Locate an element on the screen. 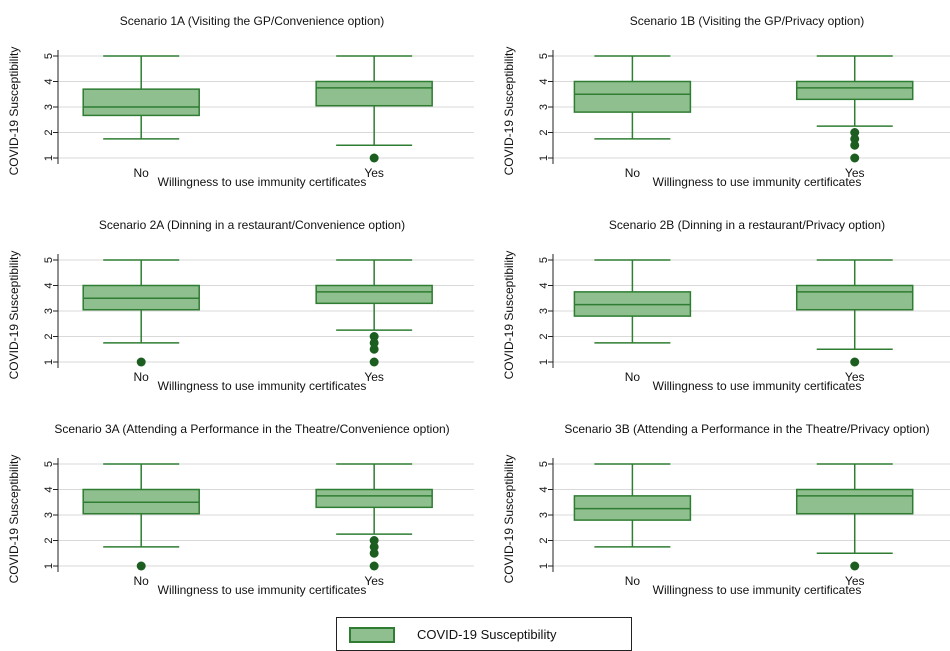 This screenshot has width=950, height=651. legend: COVID-19 Susceptibility is located at coordinates (484, 634).